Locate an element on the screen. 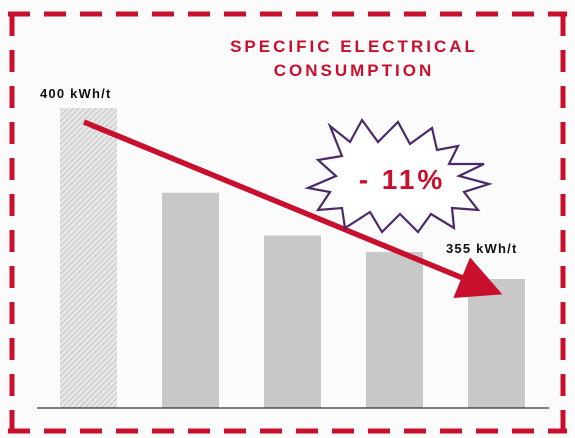 The width and height of the screenshot is (575, 438). chart-title-line-1: SPECIFIC ELECTRICAL is located at coordinates (354, 46).